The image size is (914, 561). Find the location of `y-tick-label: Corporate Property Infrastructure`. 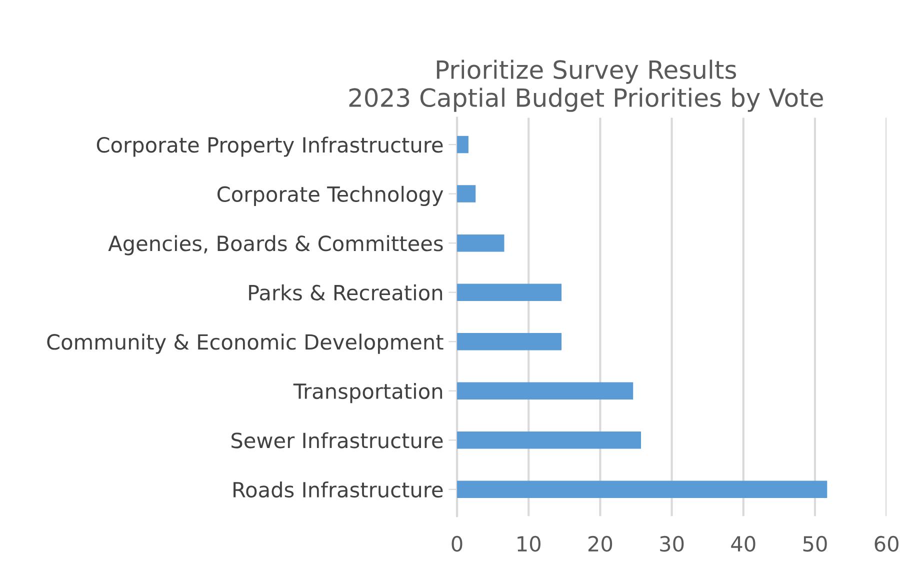

y-tick-label: Corporate Property Infrastructure is located at coordinates (269, 146).